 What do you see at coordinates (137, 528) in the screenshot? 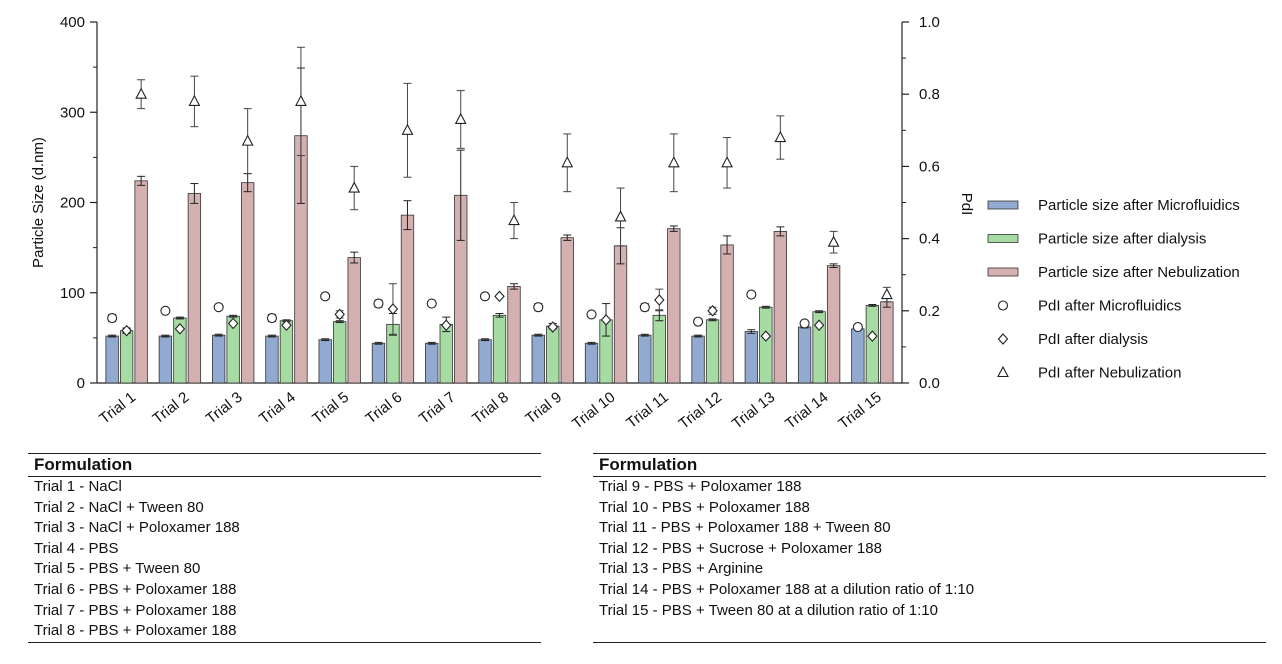
I see `table-row: Trial 3 - NaCl + Poloxamer 188` at bounding box center [137, 528].